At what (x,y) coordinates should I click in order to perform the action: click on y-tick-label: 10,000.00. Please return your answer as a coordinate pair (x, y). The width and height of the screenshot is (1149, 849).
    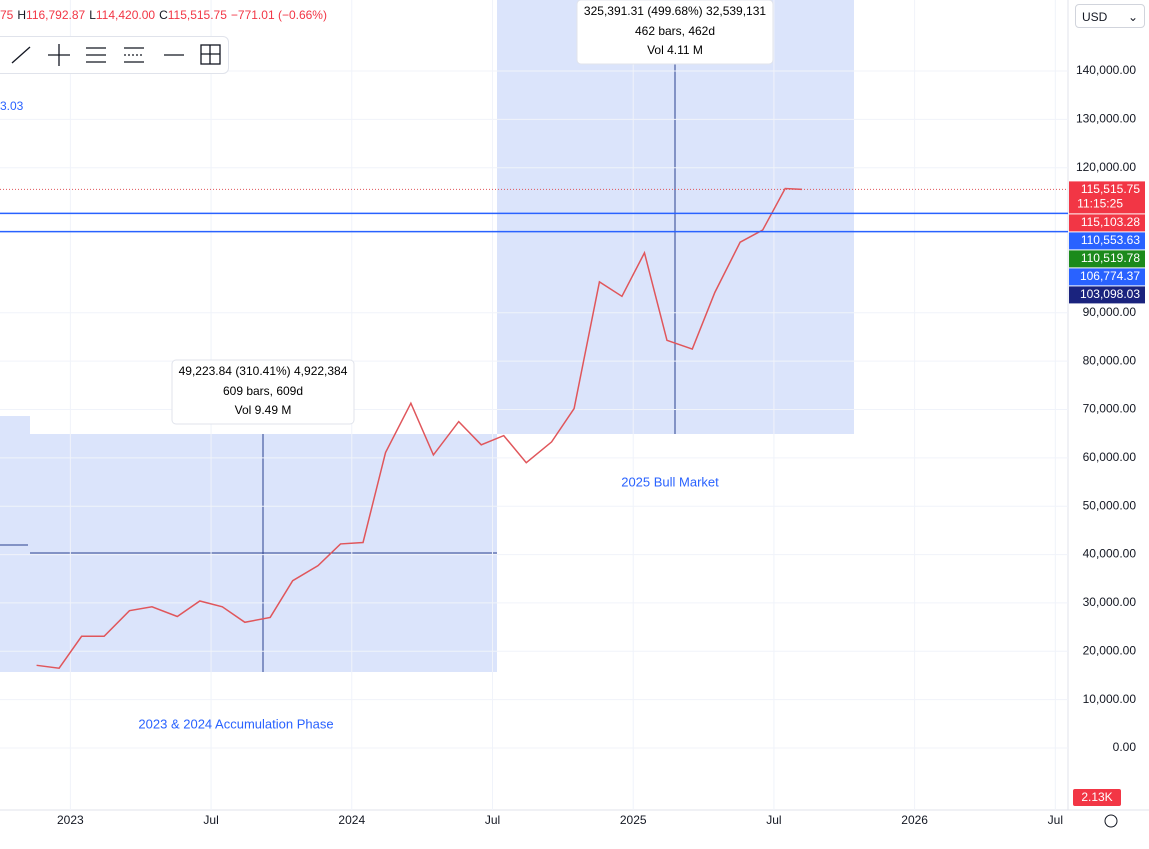
    Looking at the image, I should click on (1110, 699).